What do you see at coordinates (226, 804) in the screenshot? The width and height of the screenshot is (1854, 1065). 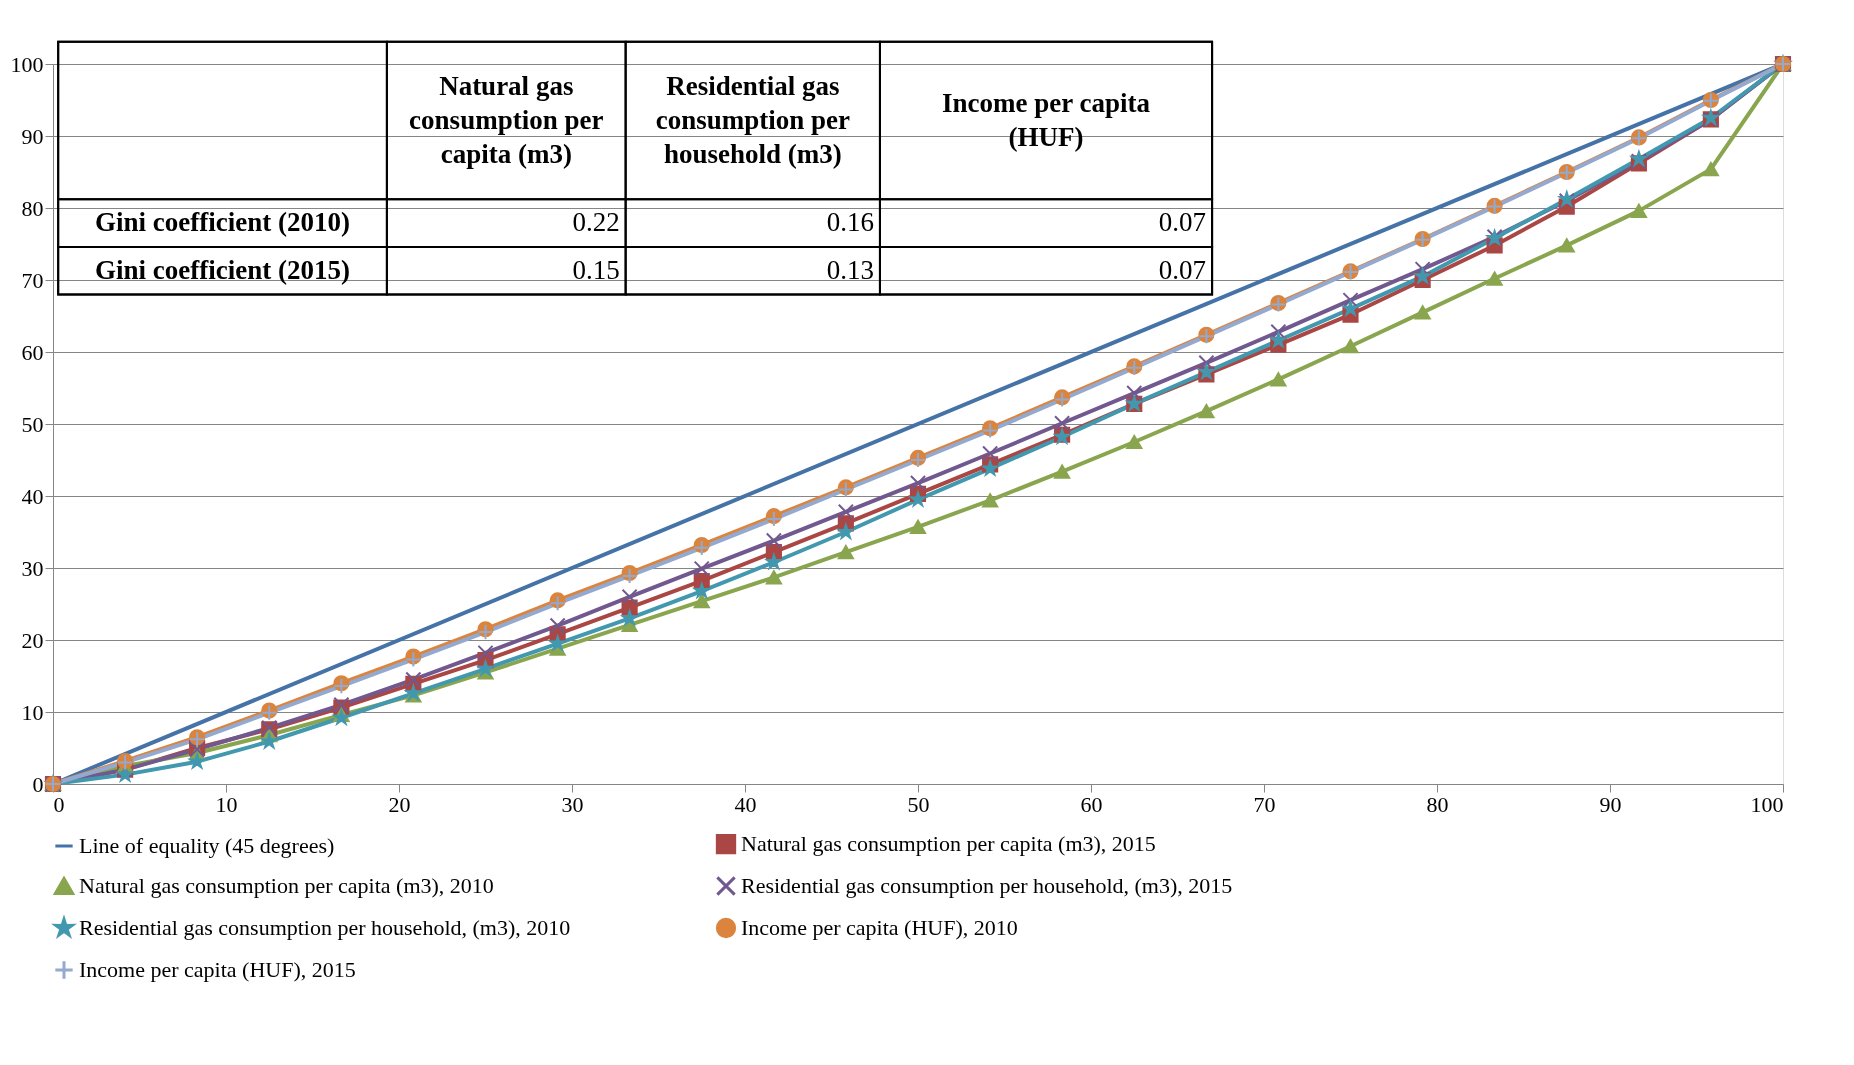 I see `x-tick-label: 10` at bounding box center [226, 804].